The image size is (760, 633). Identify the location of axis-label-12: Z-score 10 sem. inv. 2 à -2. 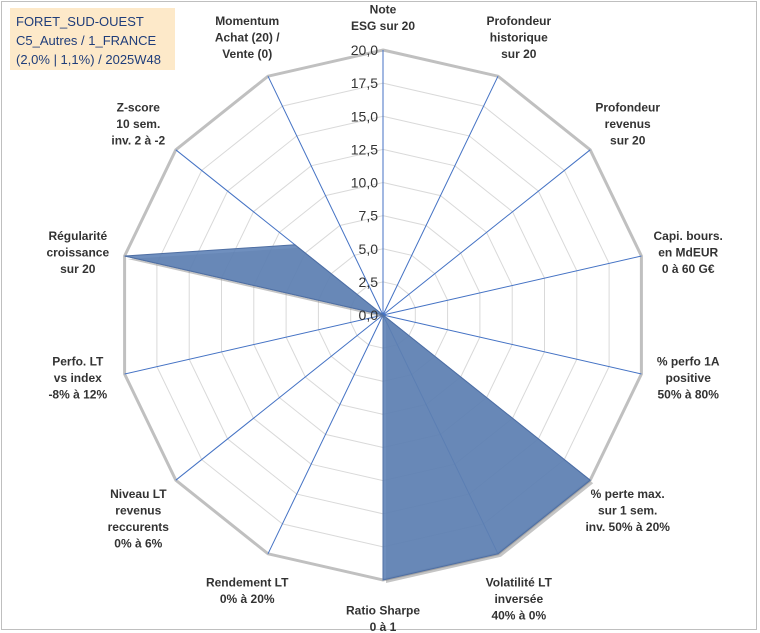
(138, 124).